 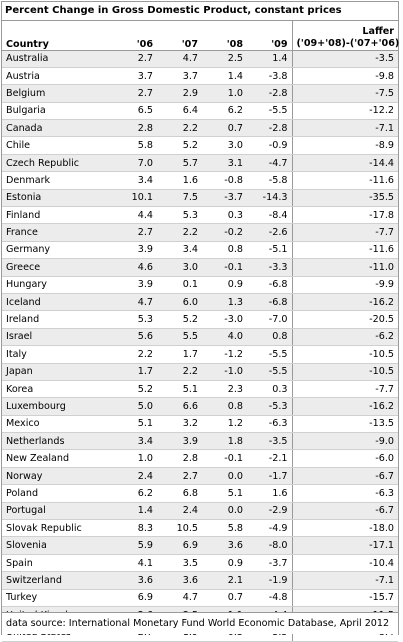 I want to click on laffer-value: -15.7, so click(x=344, y=598).